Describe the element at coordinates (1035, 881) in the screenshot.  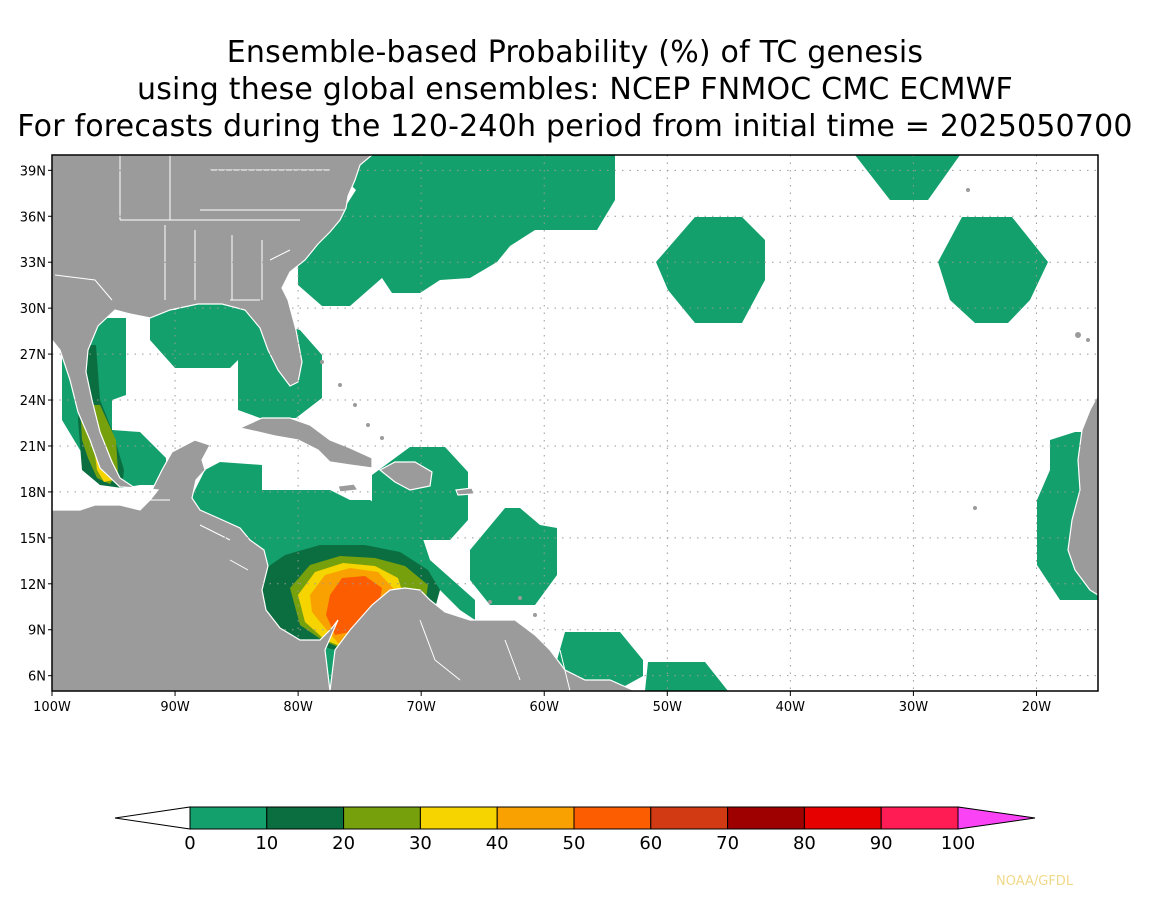
I see `credit-label: NOAA/GFDL` at that location.